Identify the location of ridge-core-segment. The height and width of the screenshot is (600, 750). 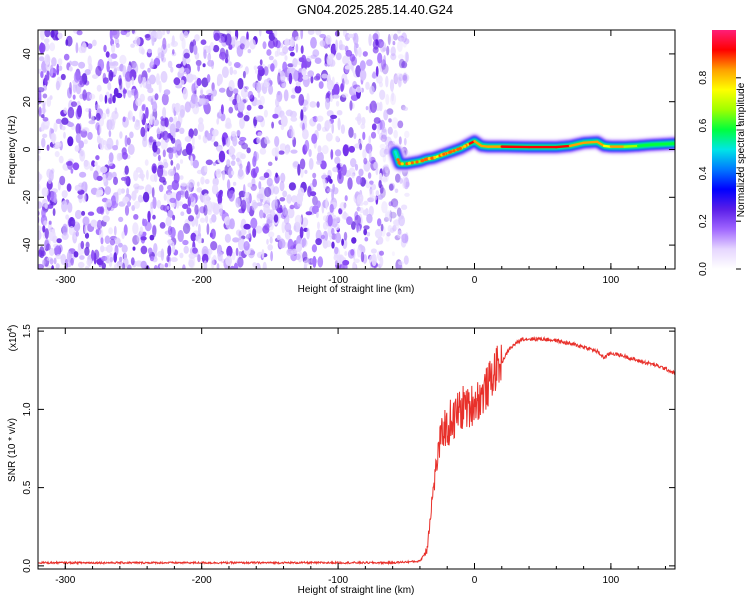
(590, 142).